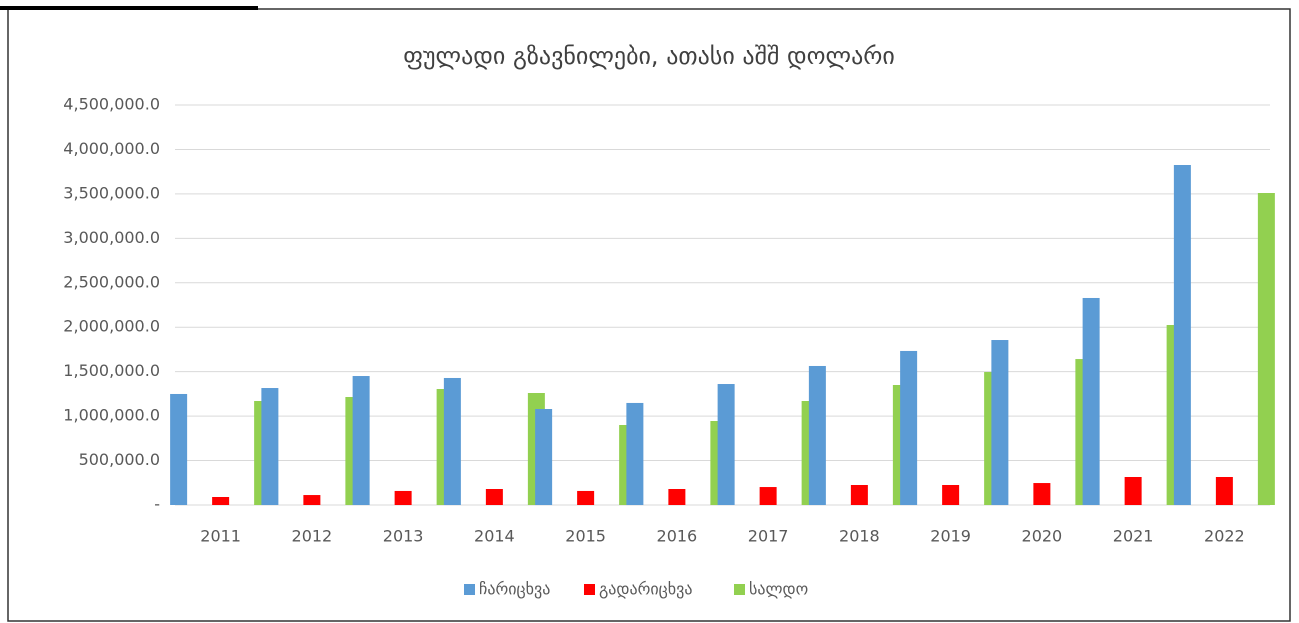  What do you see at coordinates (129, 8) in the screenshot?
I see `top-bar` at bounding box center [129, 8].